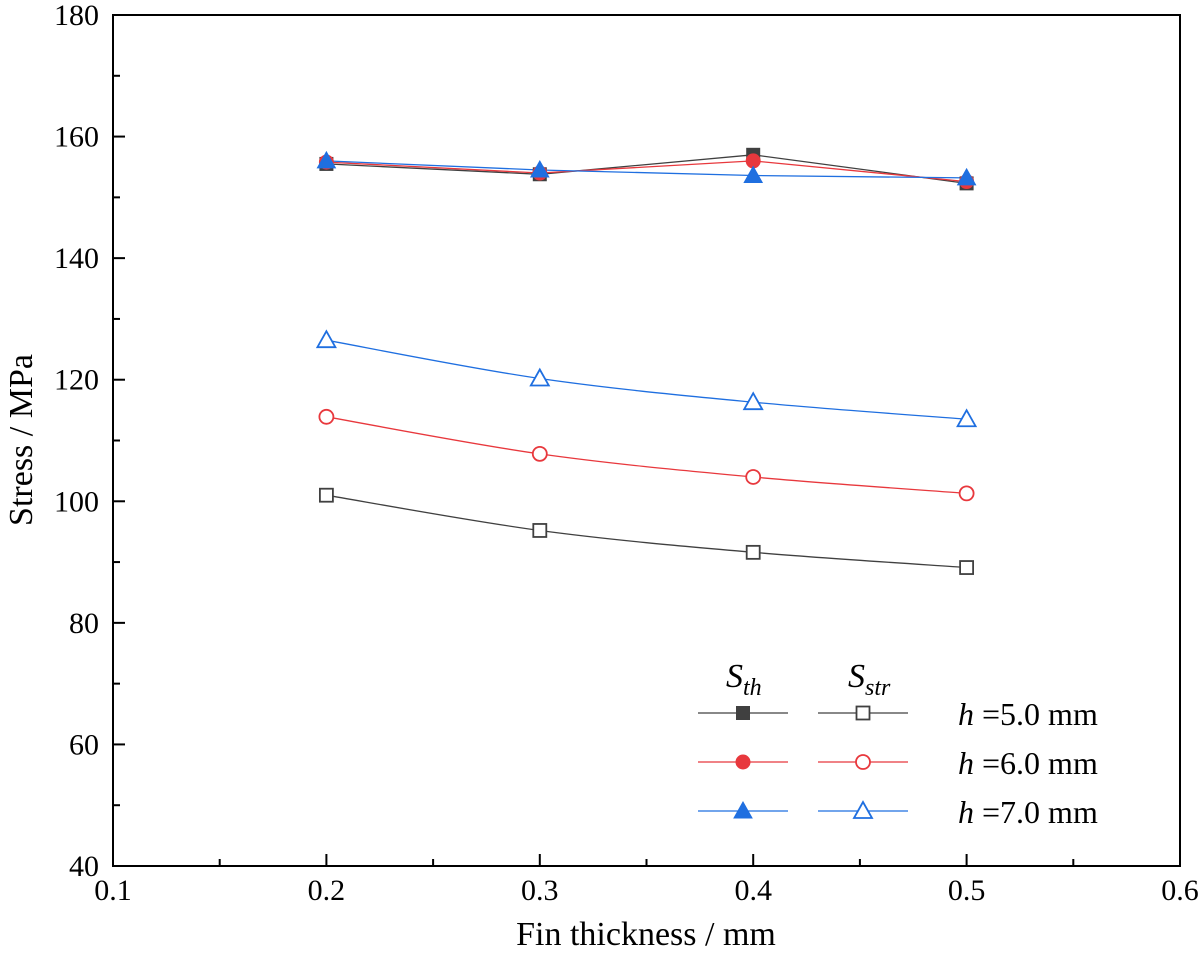  Describe the element at coordinates (803, 762) in the screenshot. I see `legend-rows` at that location.